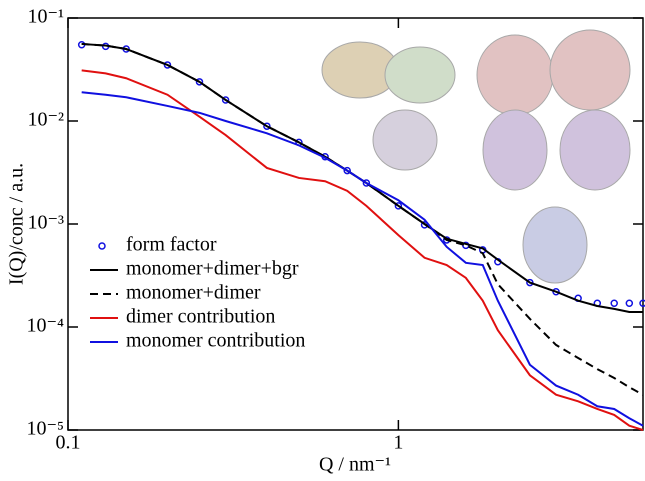 Image resolution: width=645 pixels, height=481 pixels. I want to click on x-axis-label: Q / nm⁻¹, so click(355, 465).